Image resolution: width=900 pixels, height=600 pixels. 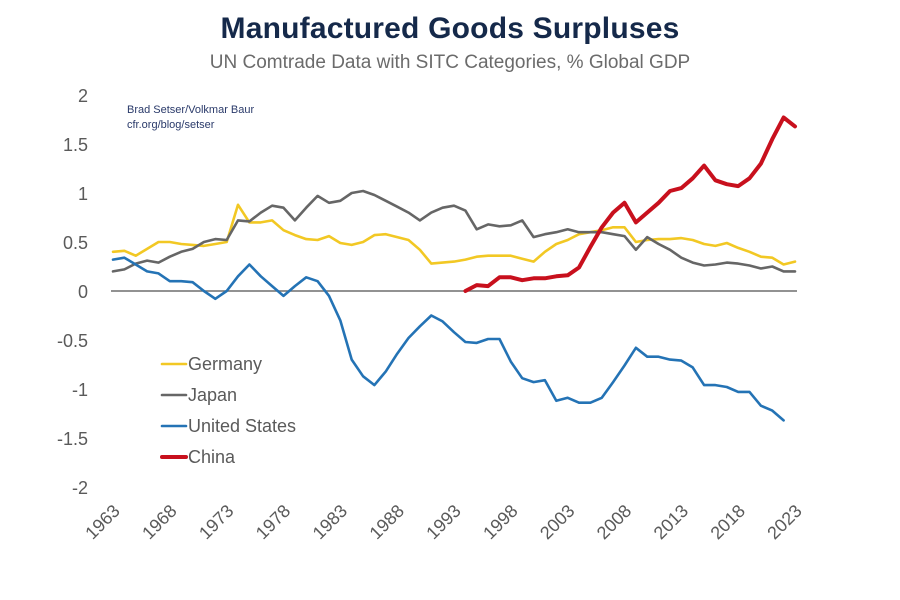 I want to click on y-tick-label: -2, so click(x=80, y=488).